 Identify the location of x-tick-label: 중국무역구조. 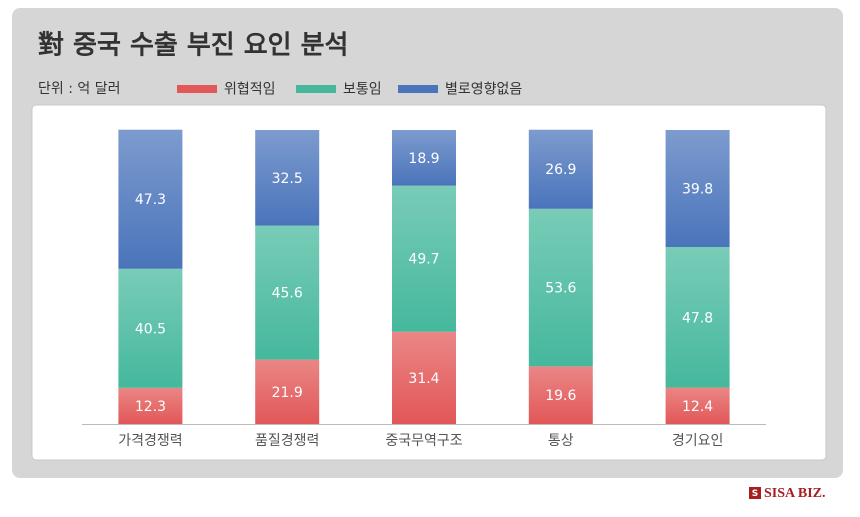
(423, 441).